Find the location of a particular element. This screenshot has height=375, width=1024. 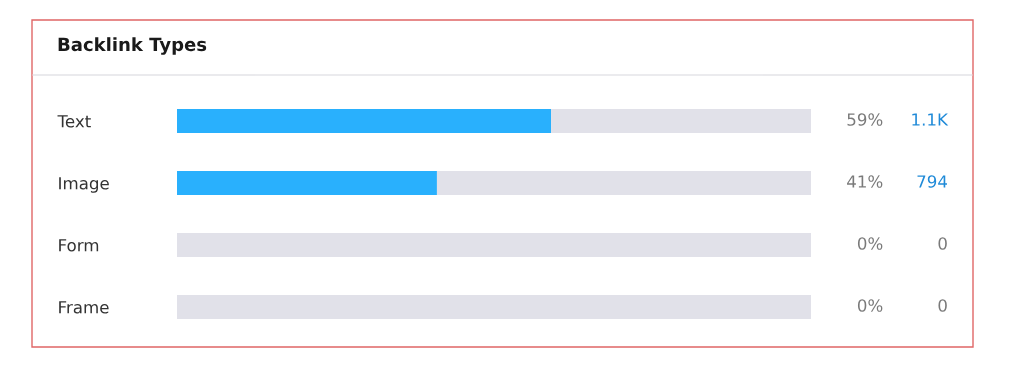

data-label: 59% is located at coordinates (865, 119).